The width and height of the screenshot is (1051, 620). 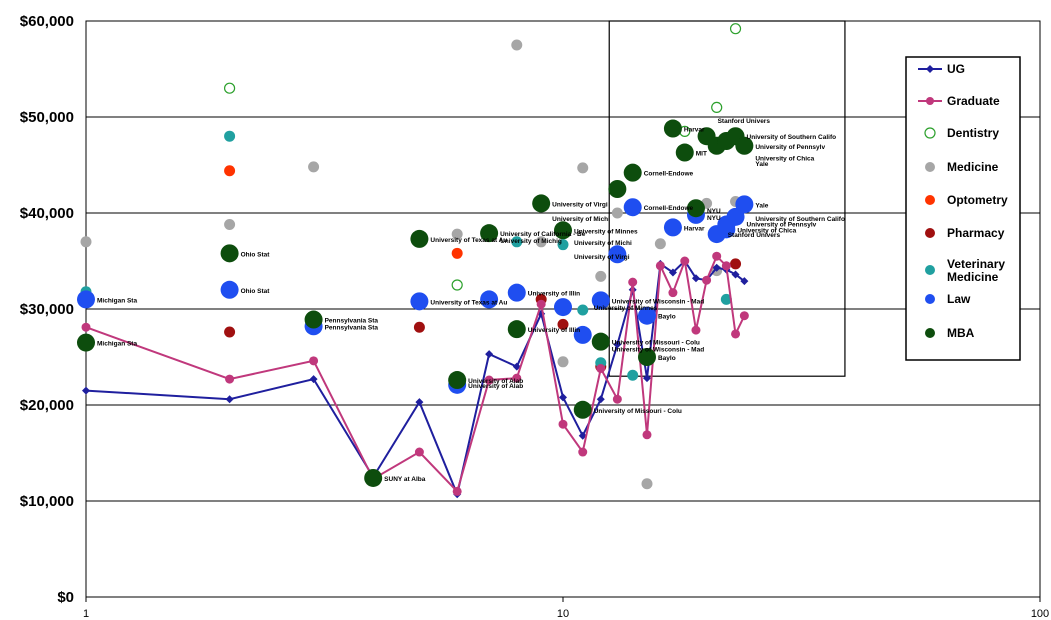 What do you see at coordinates (256, 254) in the screenshot?
I see `point-label-2: Ohio Stat` at bounding box center [256, 254].